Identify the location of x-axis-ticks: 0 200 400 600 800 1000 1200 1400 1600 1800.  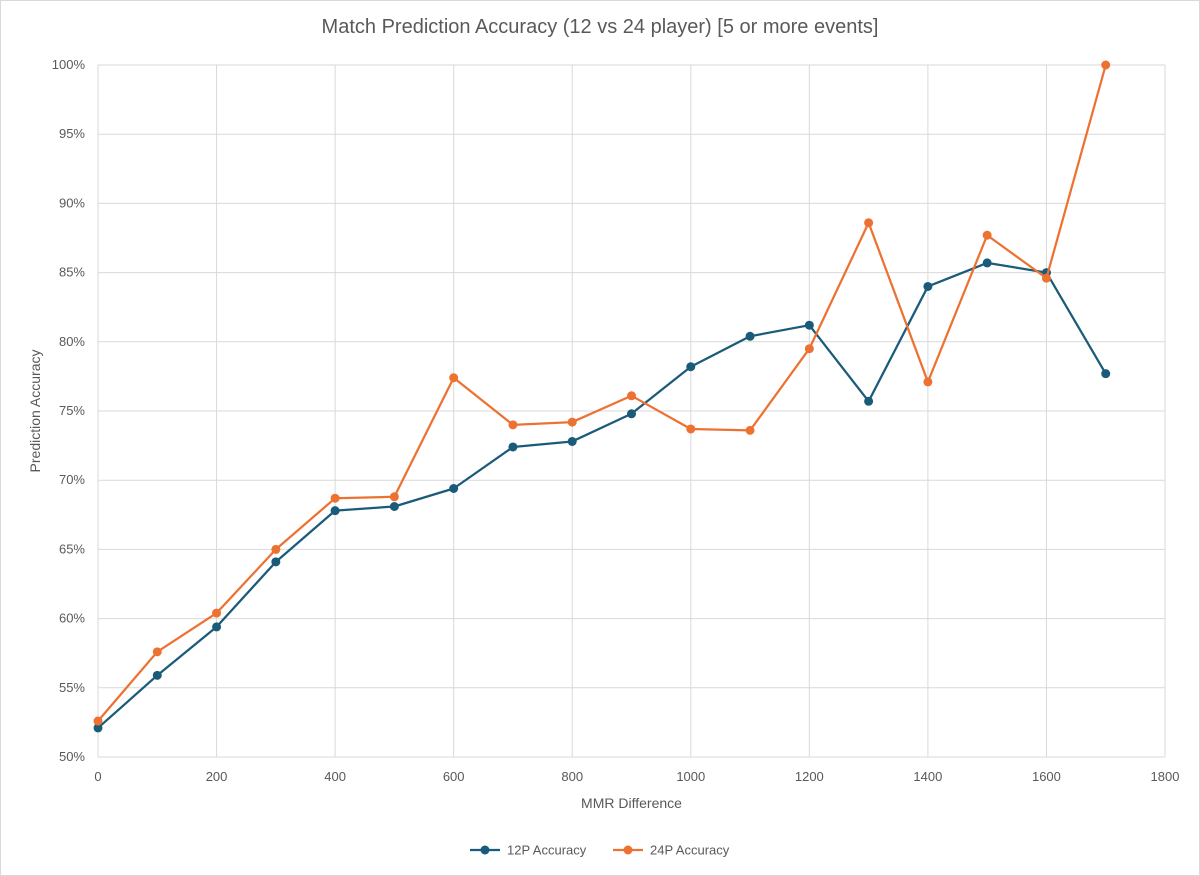
(636, 776).